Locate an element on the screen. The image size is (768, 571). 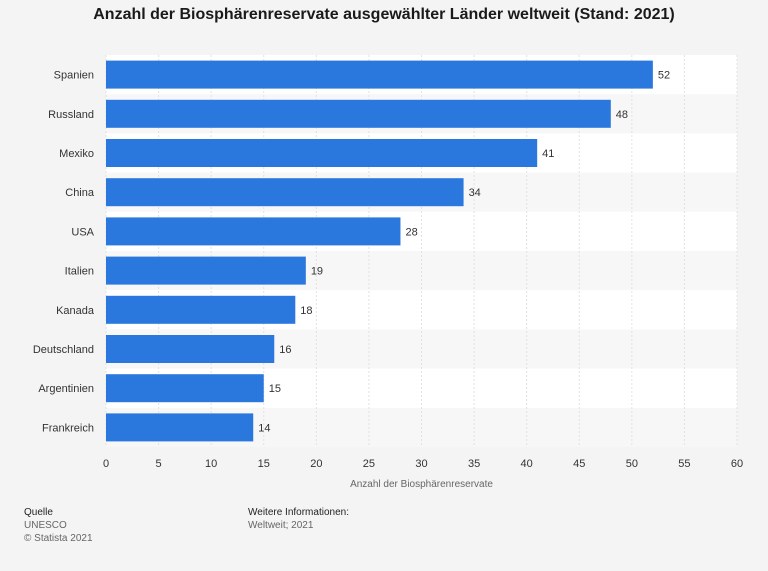
category-label: USA is located at coordinates (82, 232).